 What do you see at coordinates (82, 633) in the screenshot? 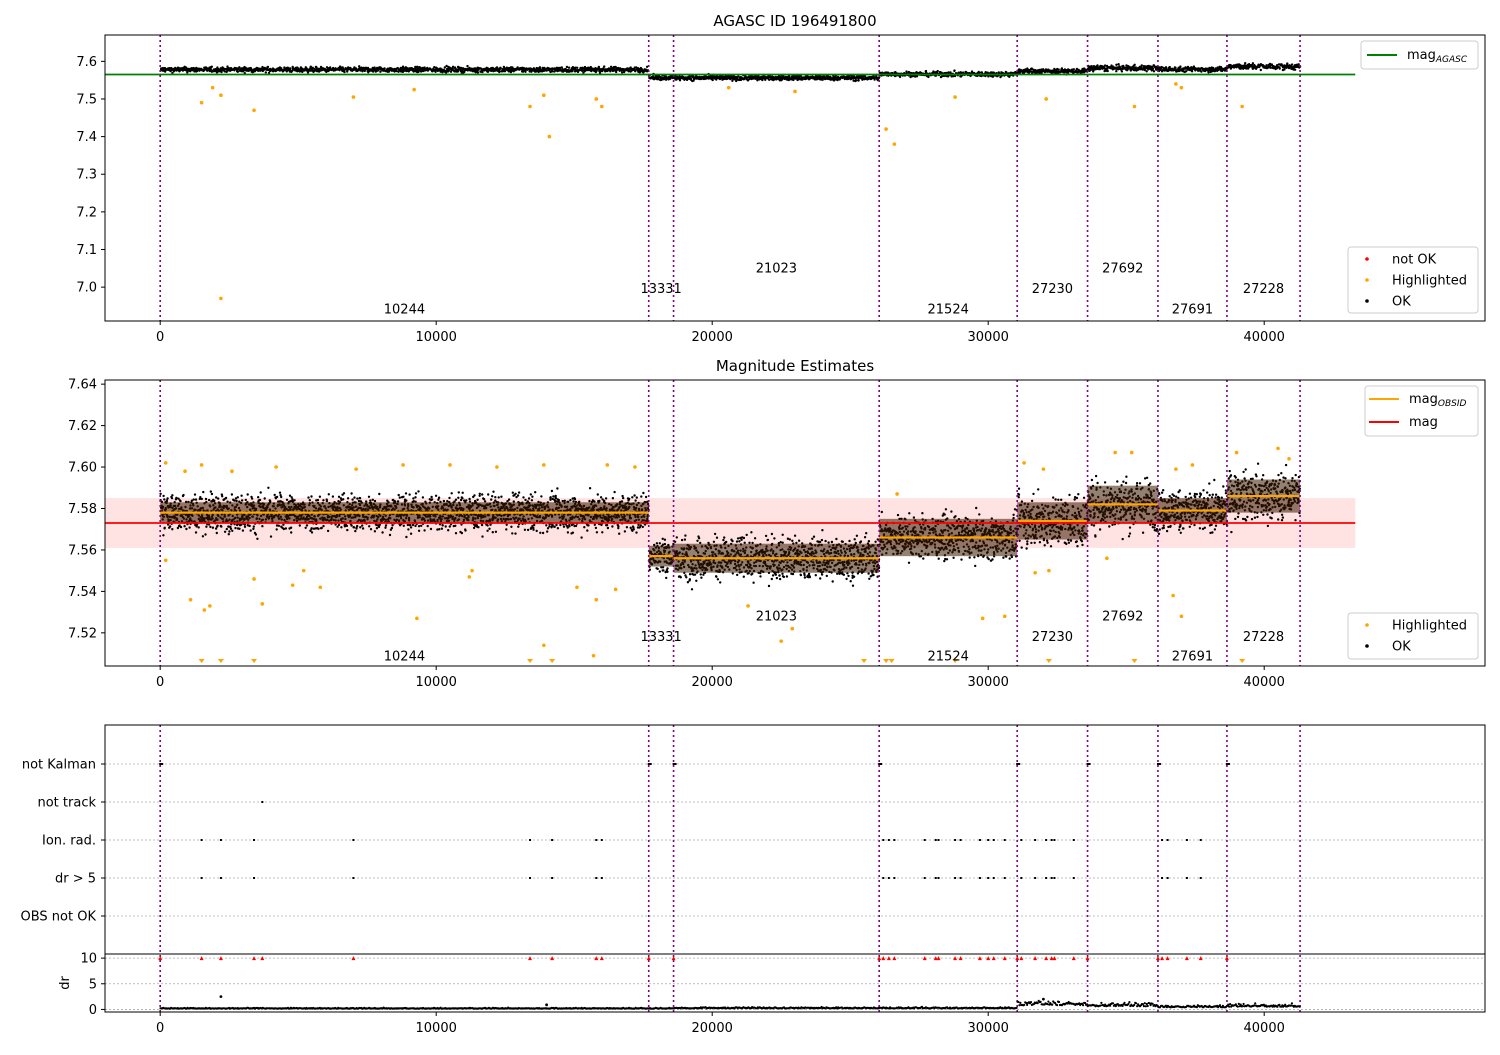
I see `magnitude-ytick-label: 7.52` at bounding box center [82, 633].